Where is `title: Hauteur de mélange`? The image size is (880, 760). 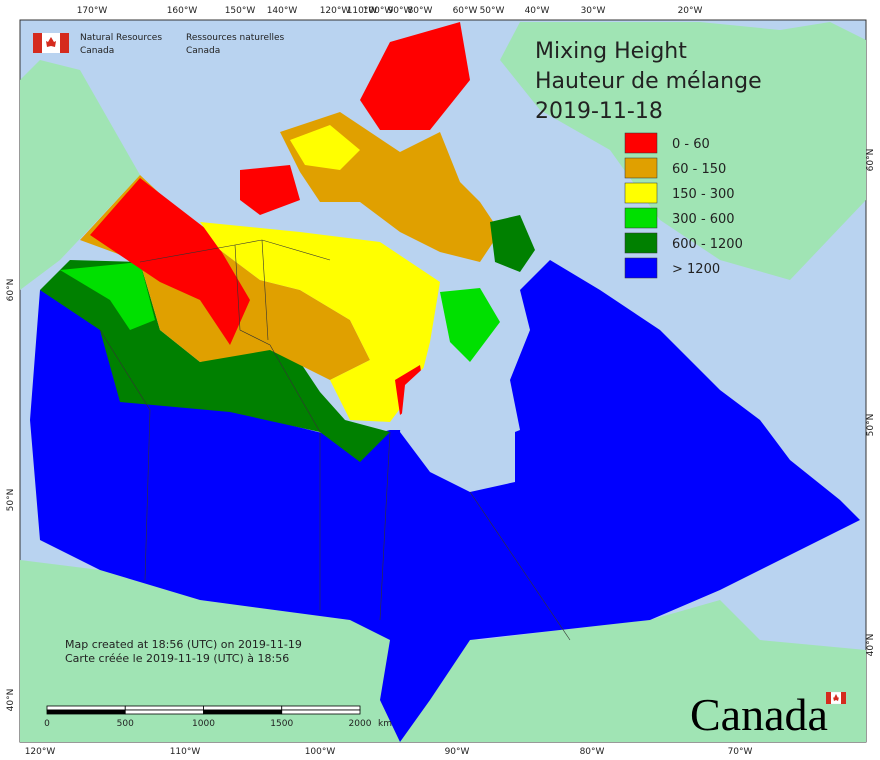 title: Hauteur de mélange is located at coordinates (648, 81).